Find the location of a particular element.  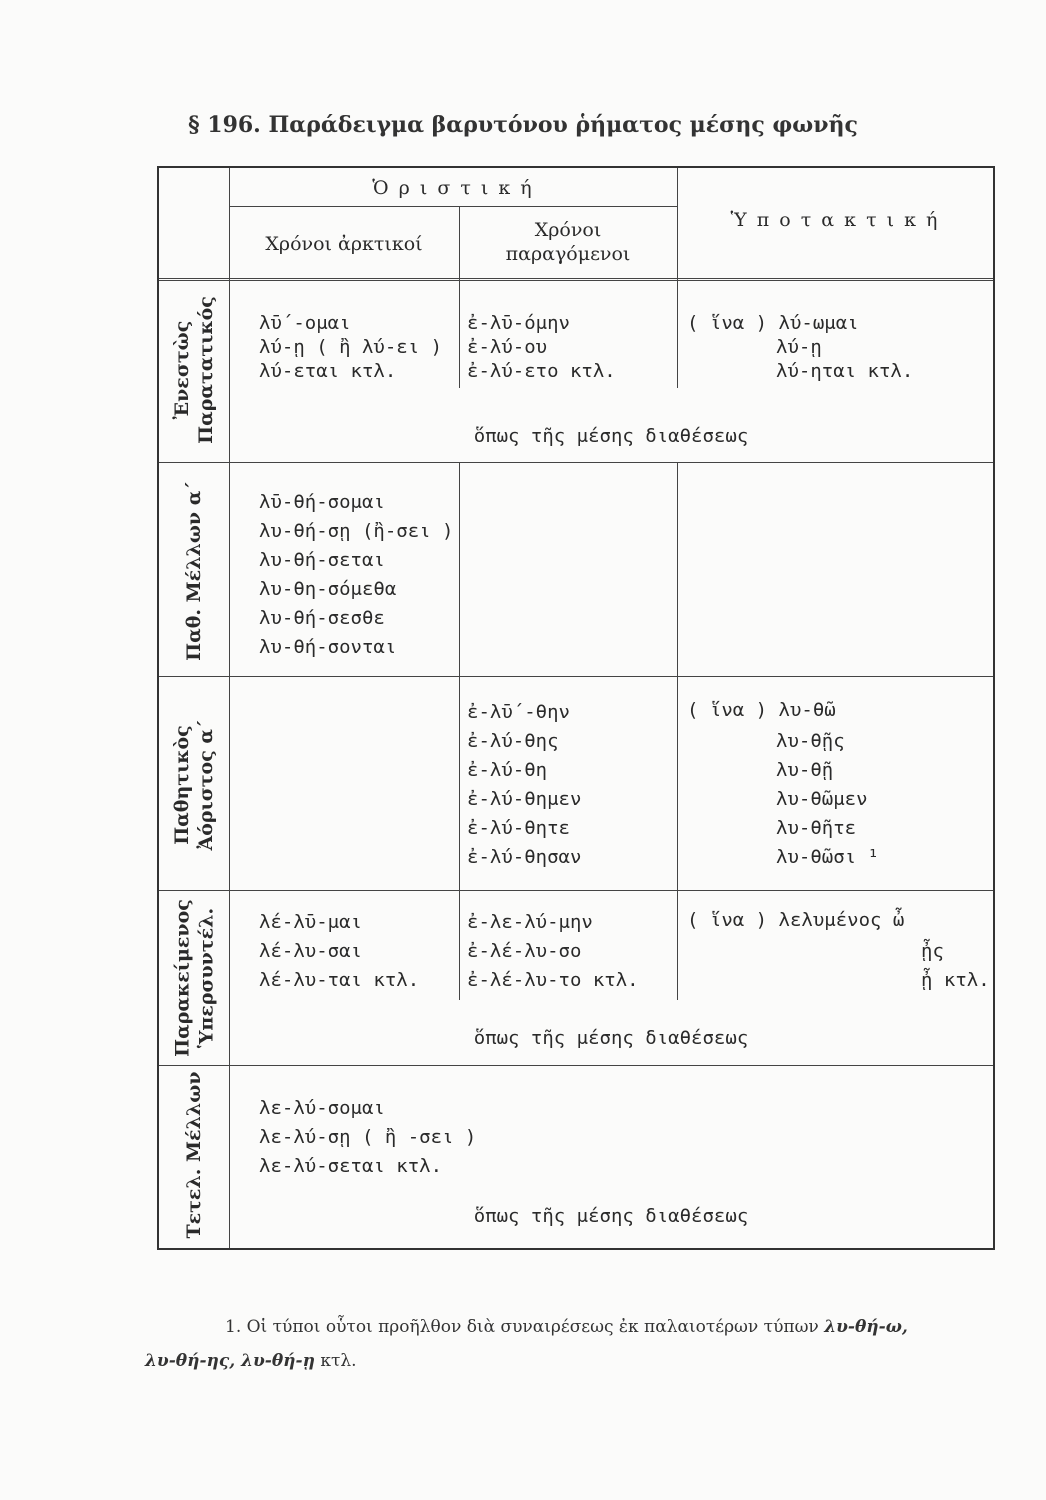

row-label: Τετελ. Μέλλων is located at coordinates (194, 1155).